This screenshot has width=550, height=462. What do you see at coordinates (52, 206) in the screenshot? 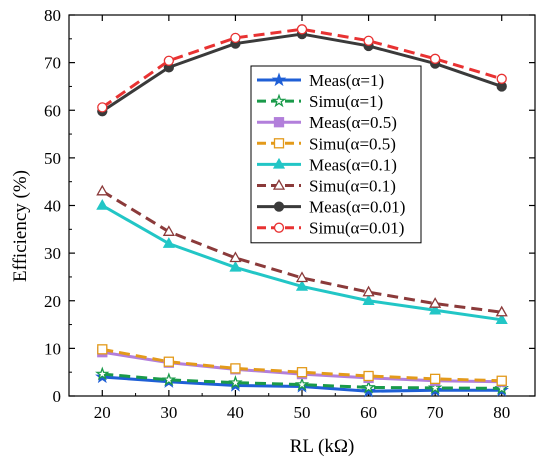
I see `y-tick-label: 40` at bounding box center [52, 206].